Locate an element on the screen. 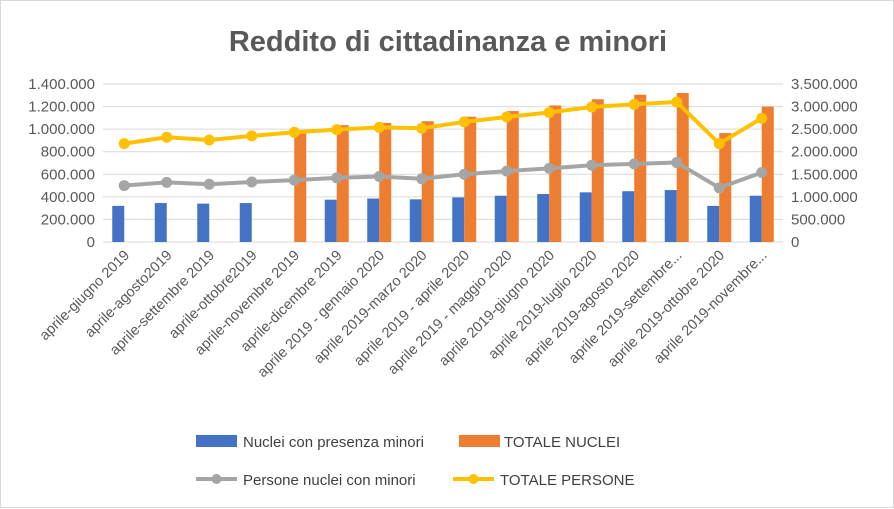  right-tick-label: 1.000.000 is located at coordinates (824, 197).